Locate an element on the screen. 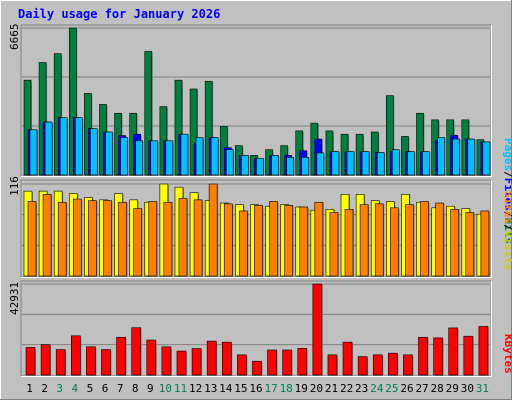 The height and width of the screenshot is (400, 512). x-tick-label: 10 is located at coordinates (165, 388).